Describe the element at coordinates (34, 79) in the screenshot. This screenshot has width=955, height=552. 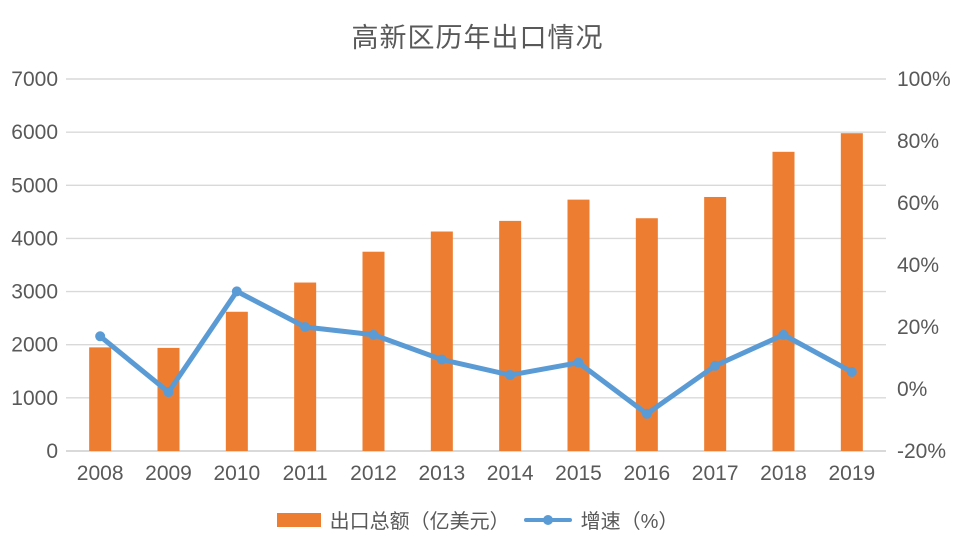
I see `left-axis-tick-label: 7000` at that location.